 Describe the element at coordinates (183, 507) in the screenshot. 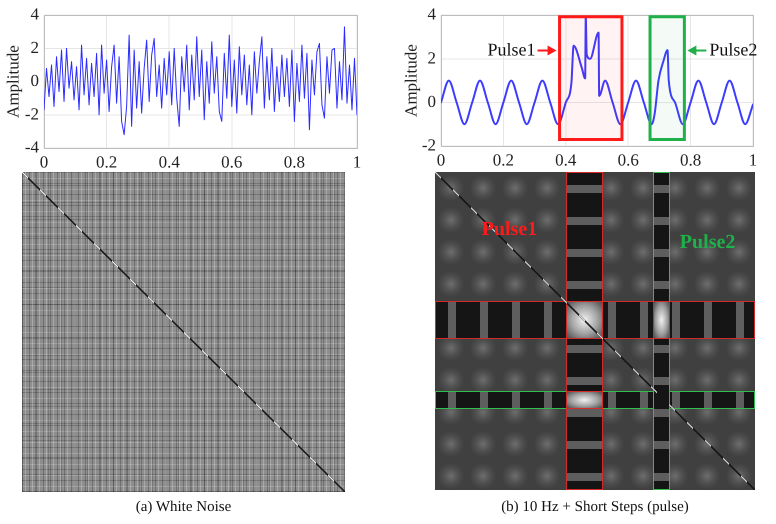

I see `text: (a) White Noise` at that location.